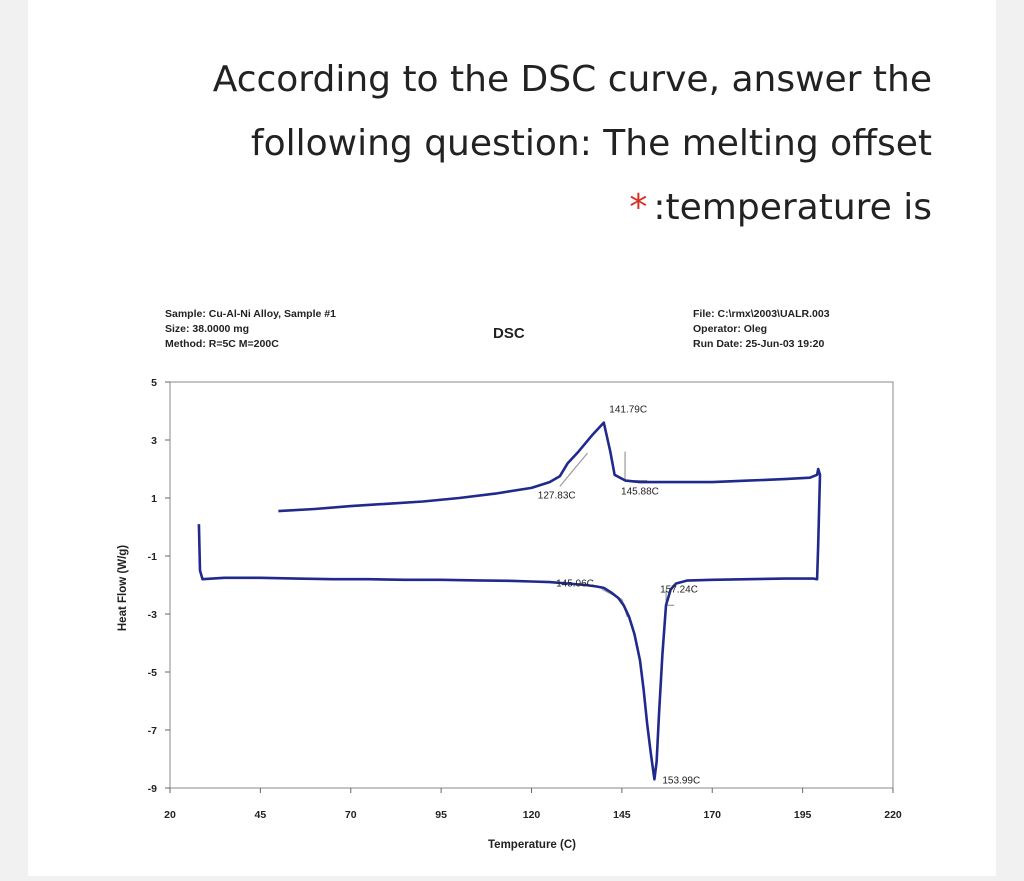 This screenshot has width=1024, height=881. Describe the element at coordinates (628, 410) in the screenshot. I see `annotation-label: 141.79C` at that location.